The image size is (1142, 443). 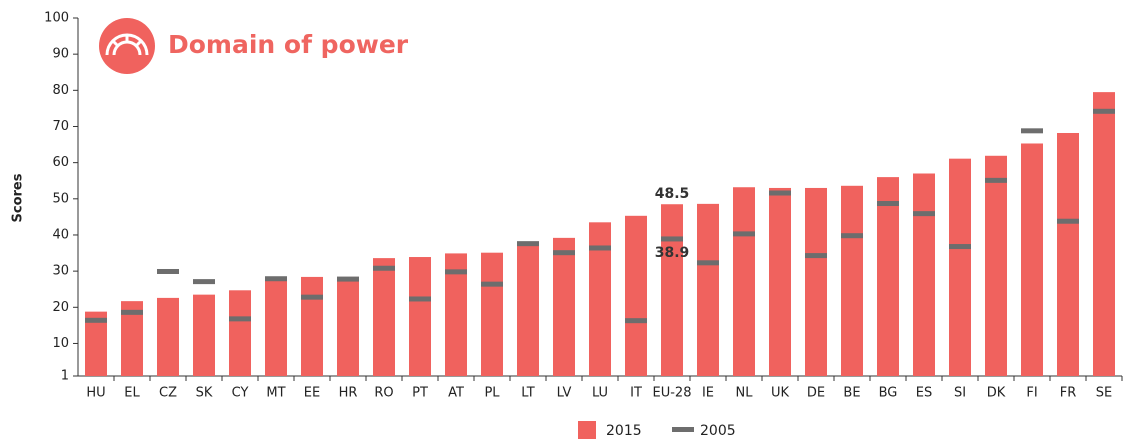 What do you see at coordinates (672, 393) in the screenshot?
I see `x-tick-label: EU-28` at bounding box center [672, 393].